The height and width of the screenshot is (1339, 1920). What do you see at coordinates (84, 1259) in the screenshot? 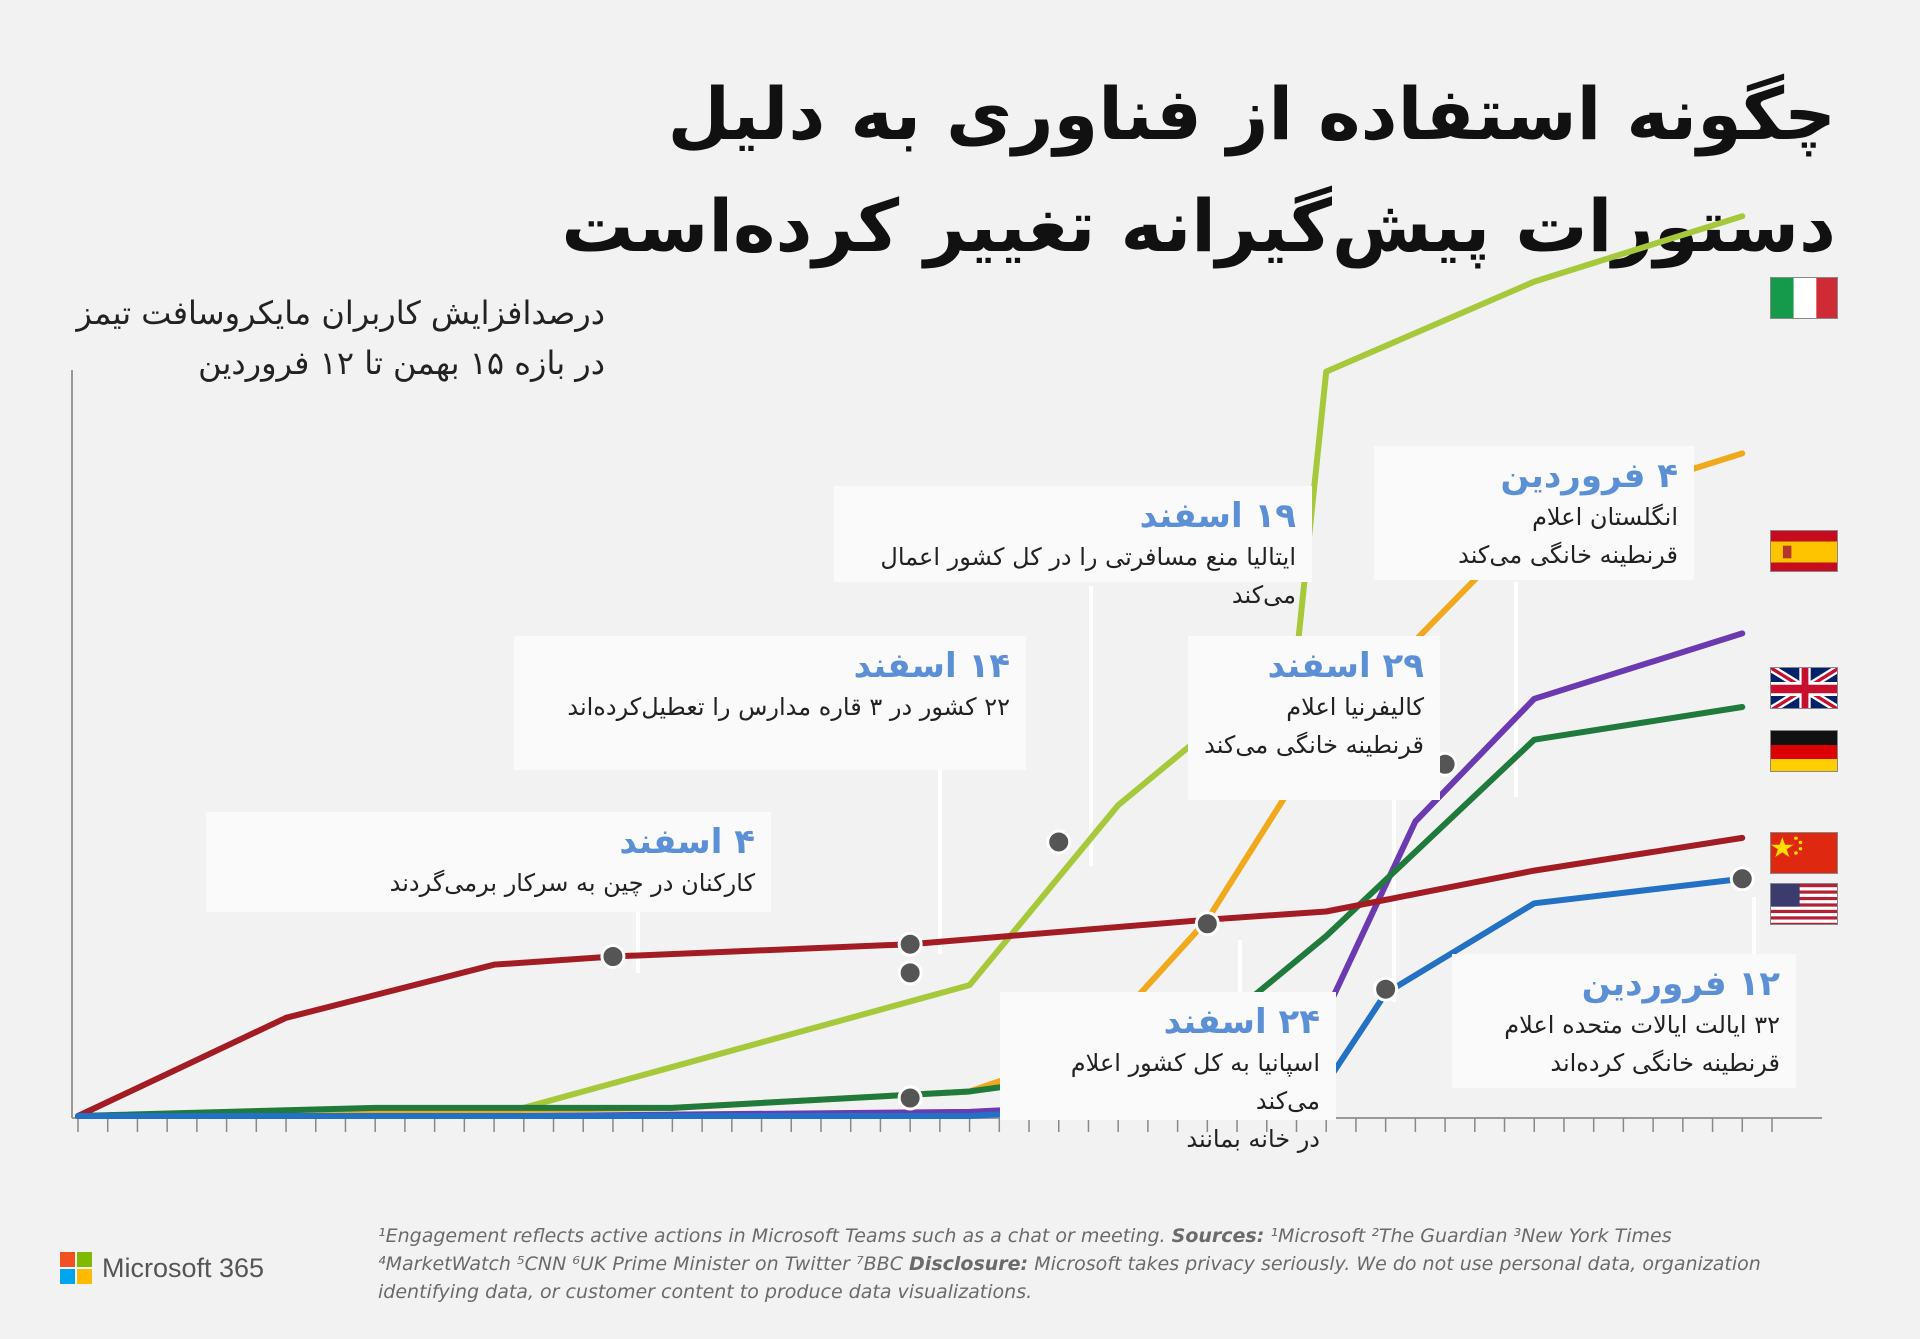
I see `logo-square-green` at bounding box center [84, 1259].